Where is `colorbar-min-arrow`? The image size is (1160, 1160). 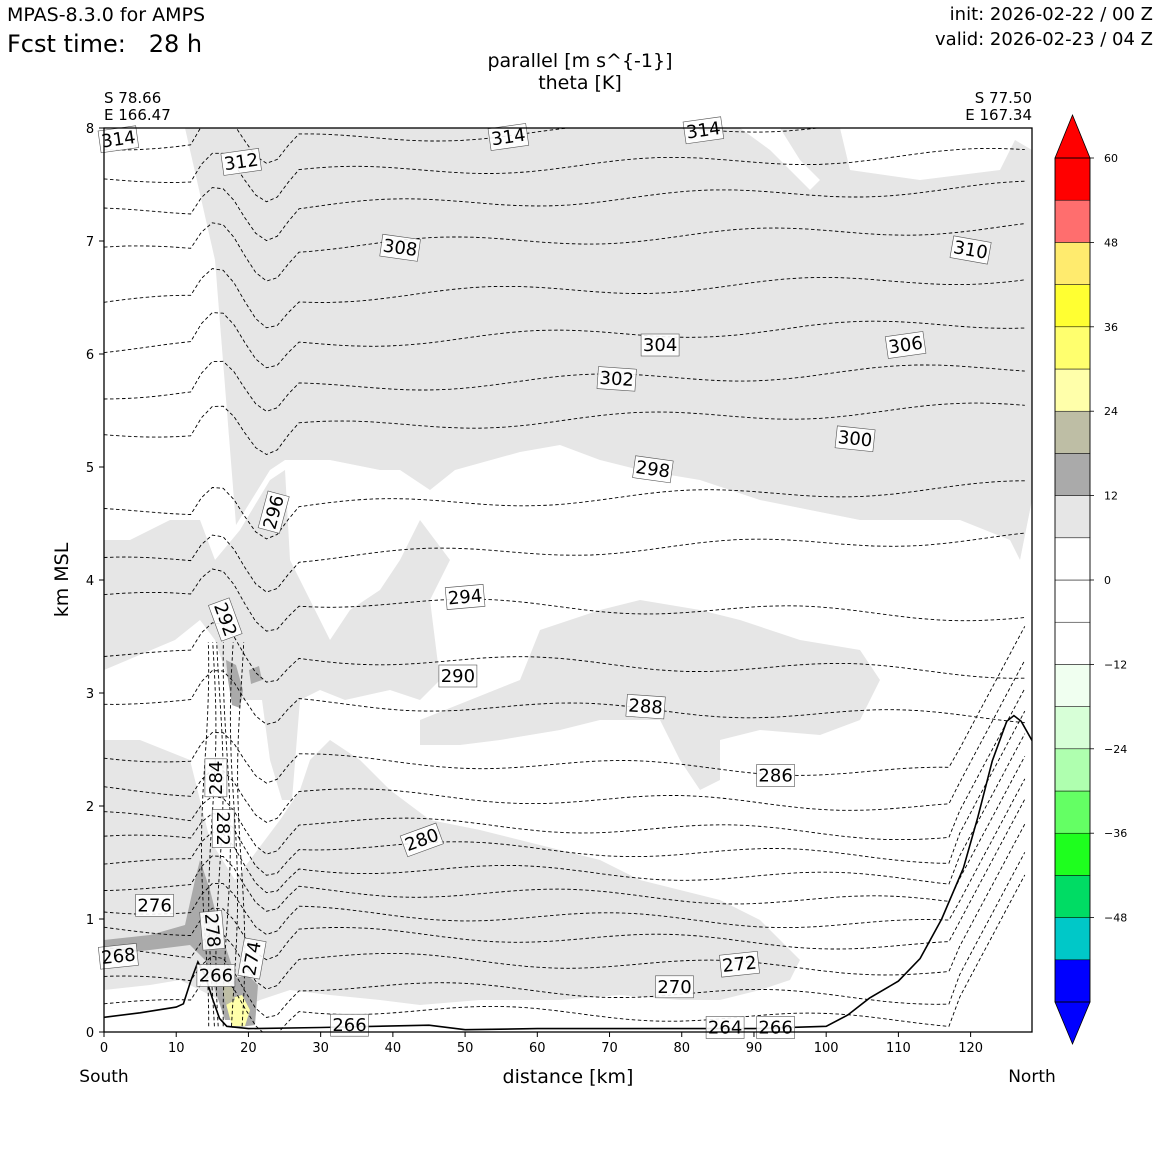 colorbar-min-arrow is located at coordinates (1072, 1023).